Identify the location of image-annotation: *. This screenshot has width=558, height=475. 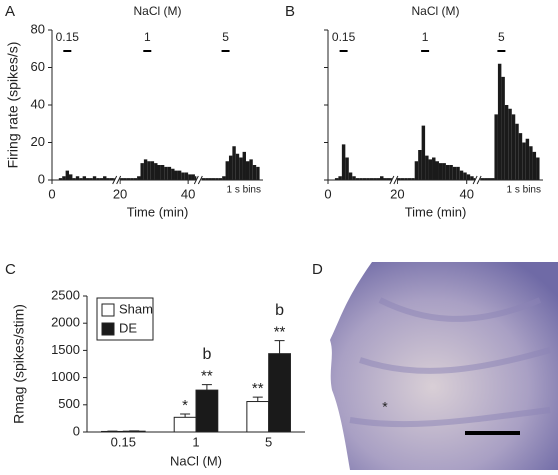
(385, 407).